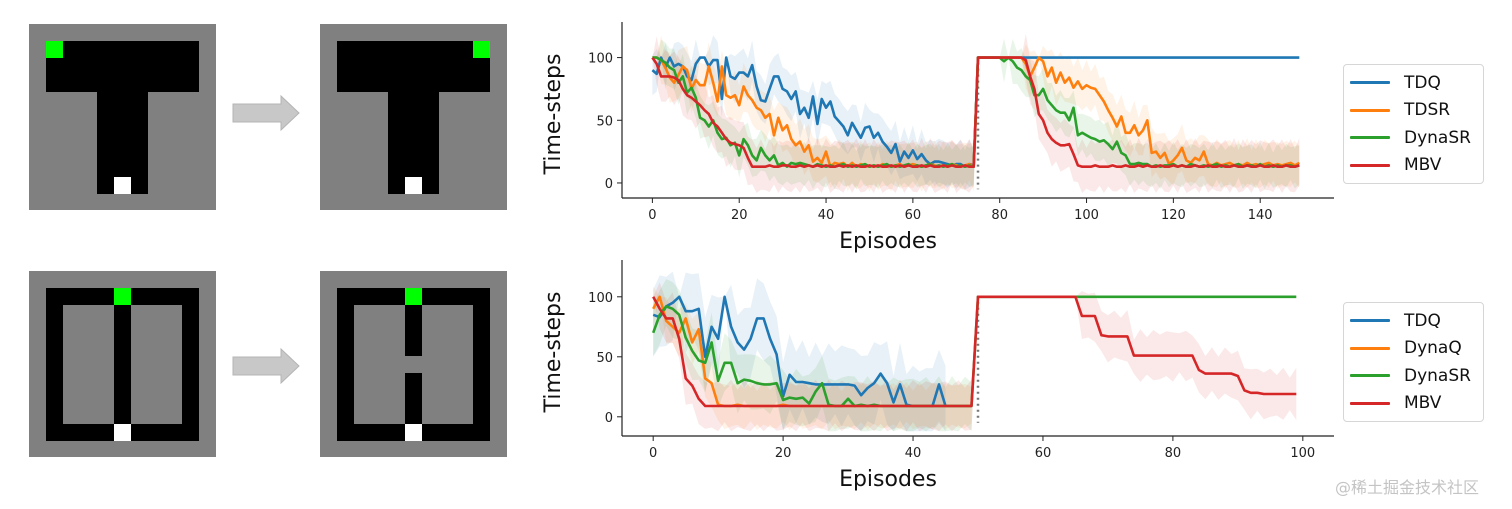 This screenshot has height=509, width=1512. I want to click on legend-item: TDQ, so click(1412, 83).